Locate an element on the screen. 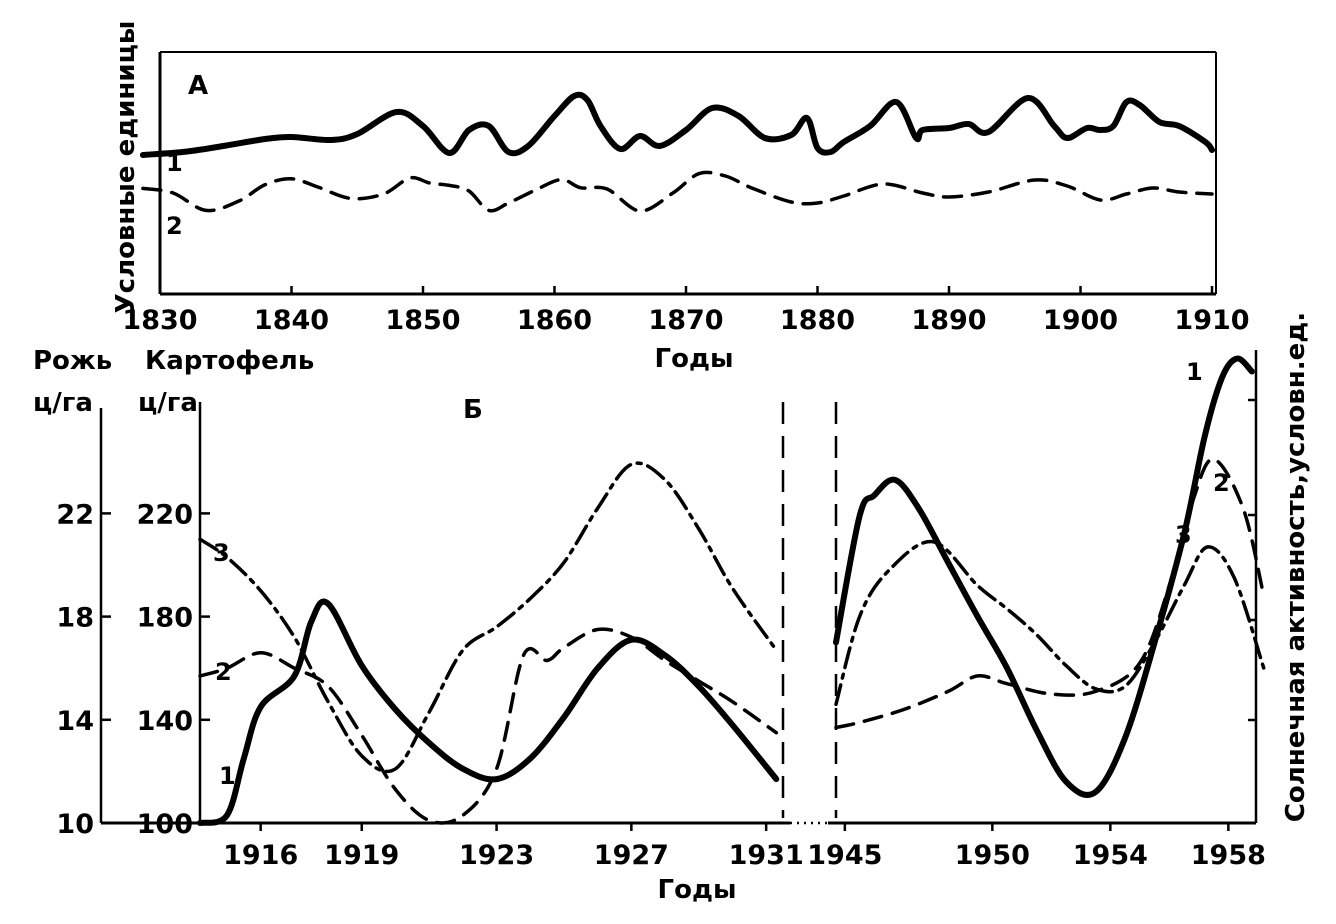 The width and height of the screenshot is (1336, 924). potato-tick-label-100: 100 is located at coordinates (165, 824).